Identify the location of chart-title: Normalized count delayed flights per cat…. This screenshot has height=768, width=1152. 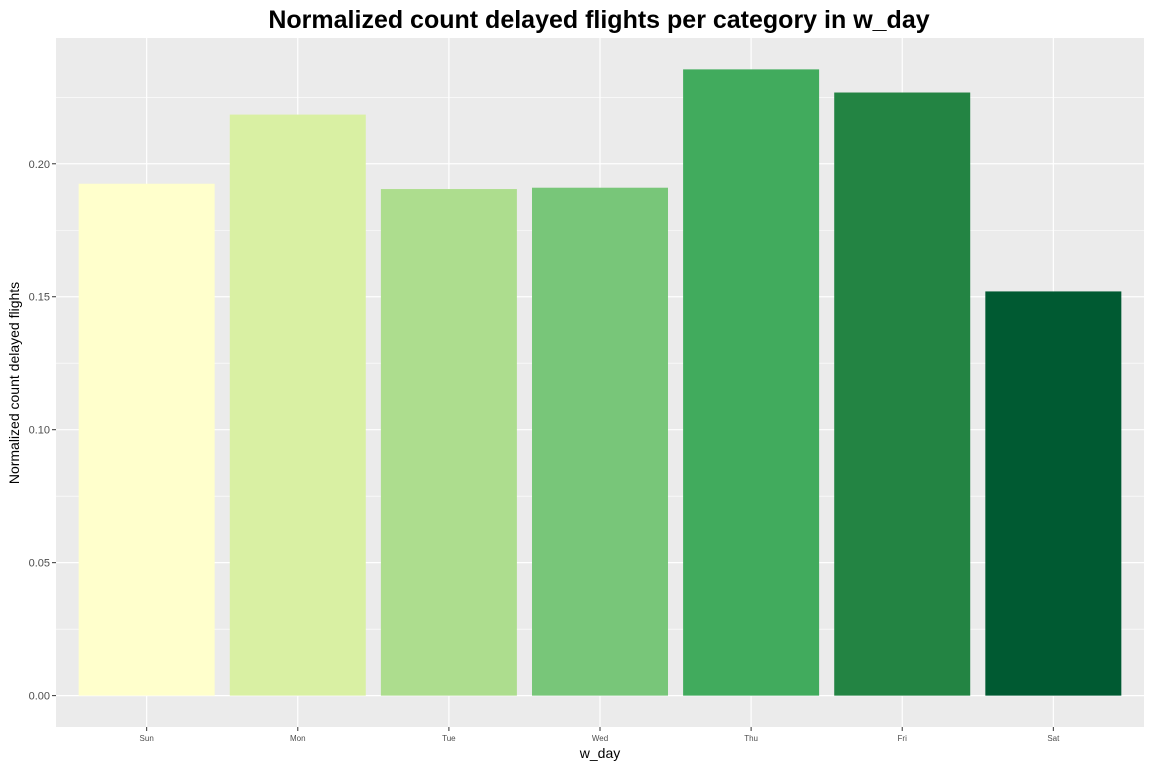
(598, 20).